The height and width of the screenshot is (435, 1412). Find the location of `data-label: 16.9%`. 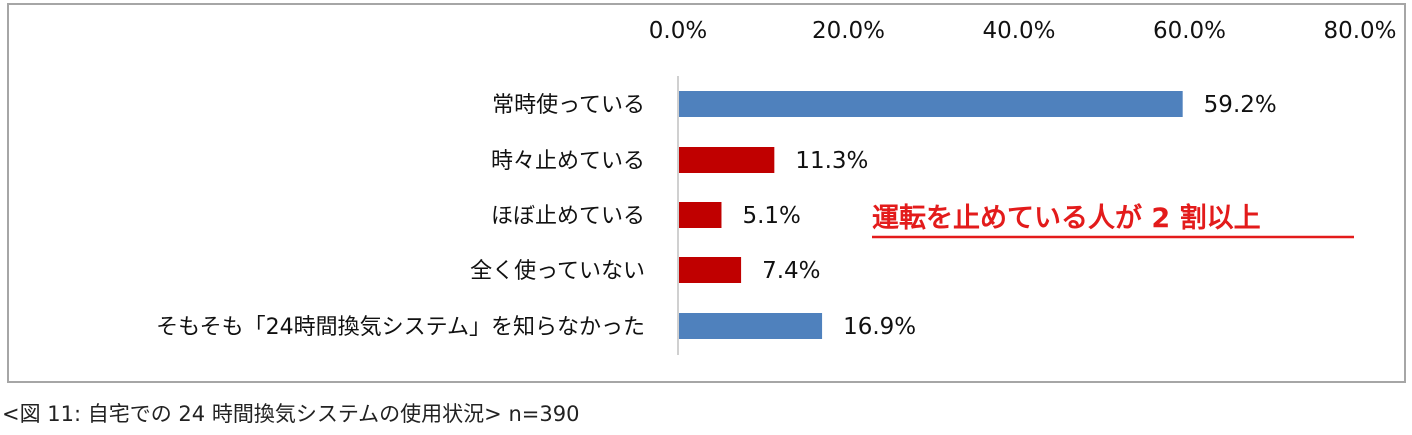

data-label: 16.9% is located at coordinates (879, 327).